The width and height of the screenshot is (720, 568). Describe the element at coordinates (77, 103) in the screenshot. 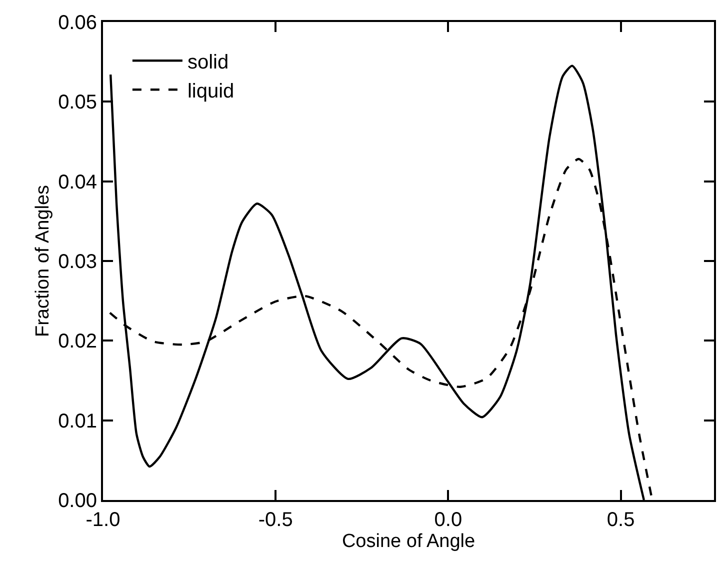

I see `y-tick-label: 0.05` at that location.